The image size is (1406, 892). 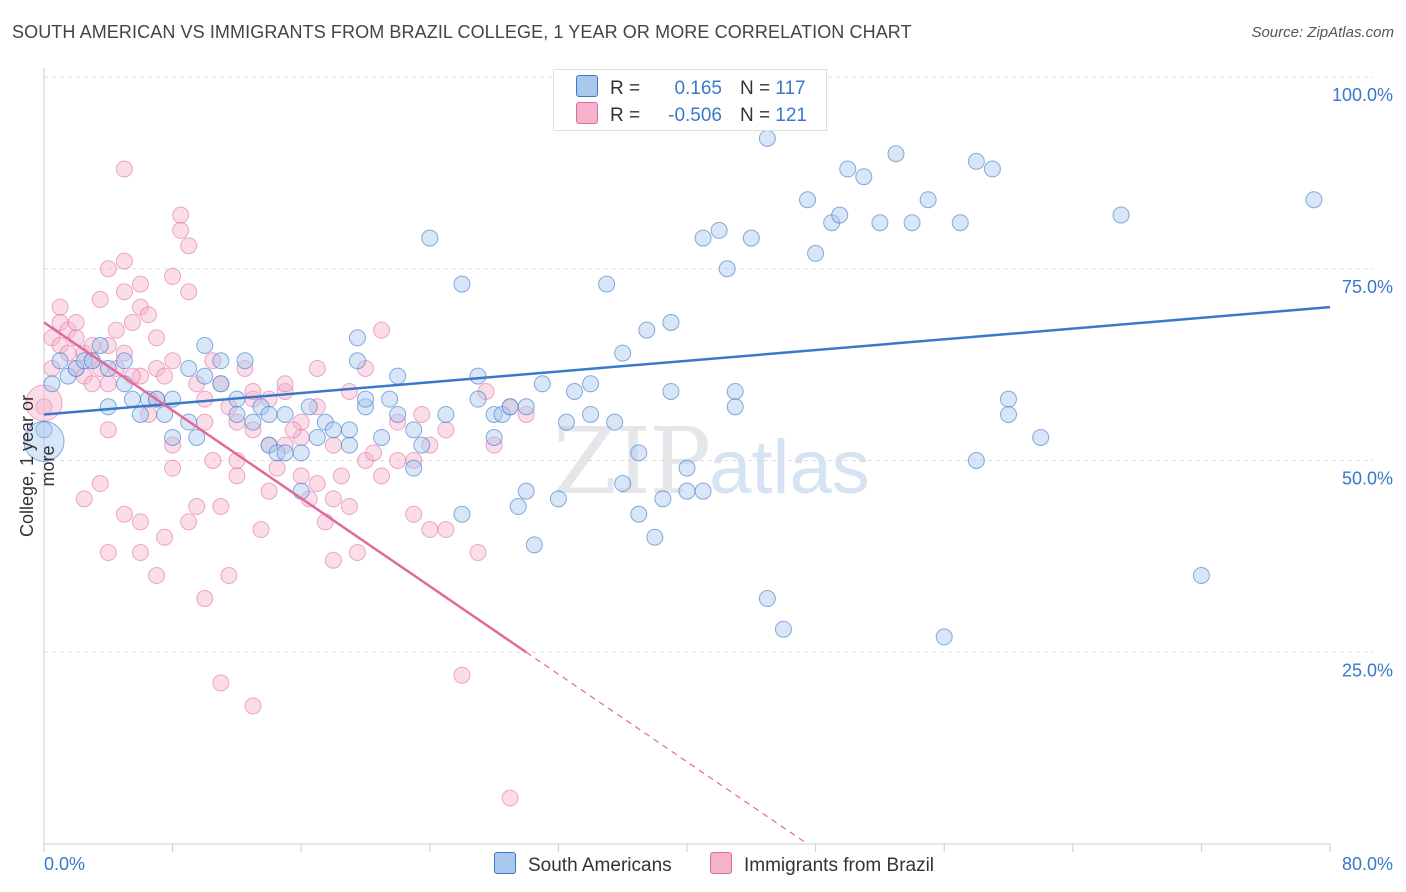 I want to click on correlation-legend: R = 0.165 N = 117 R = -0.506 N = 121, so click(x=690, y=100).